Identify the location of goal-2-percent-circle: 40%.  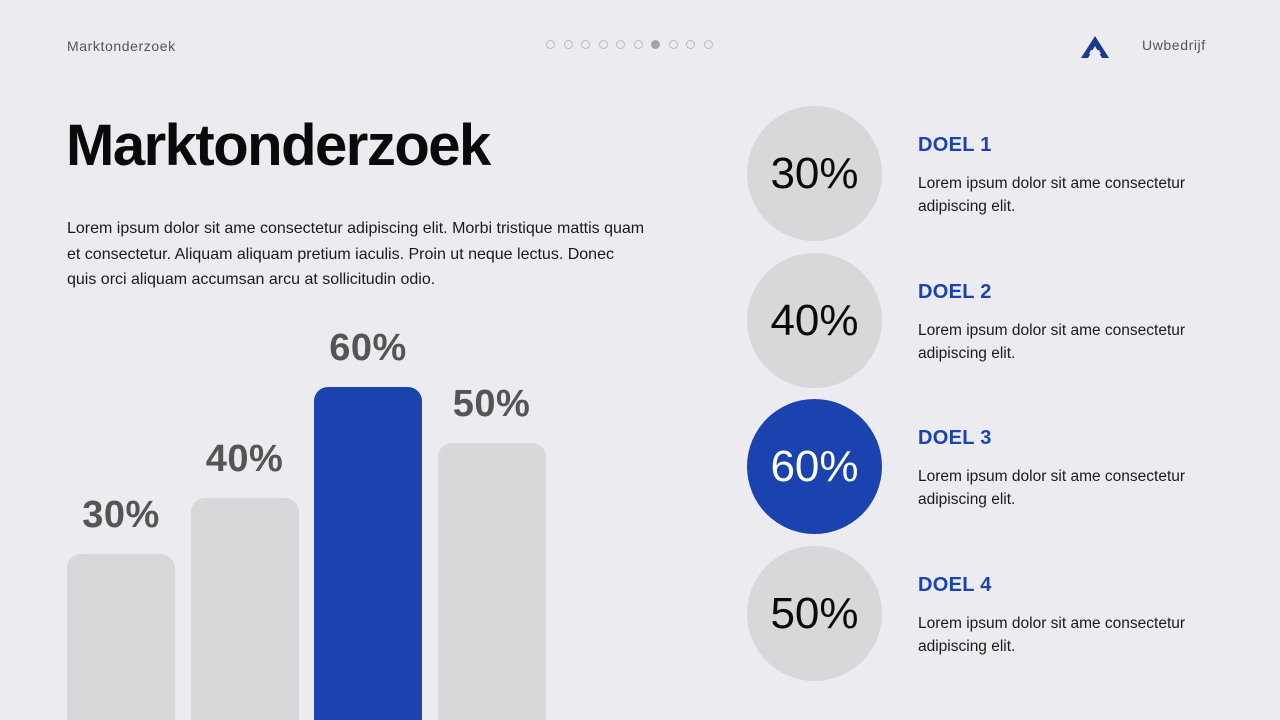
(814, 320).